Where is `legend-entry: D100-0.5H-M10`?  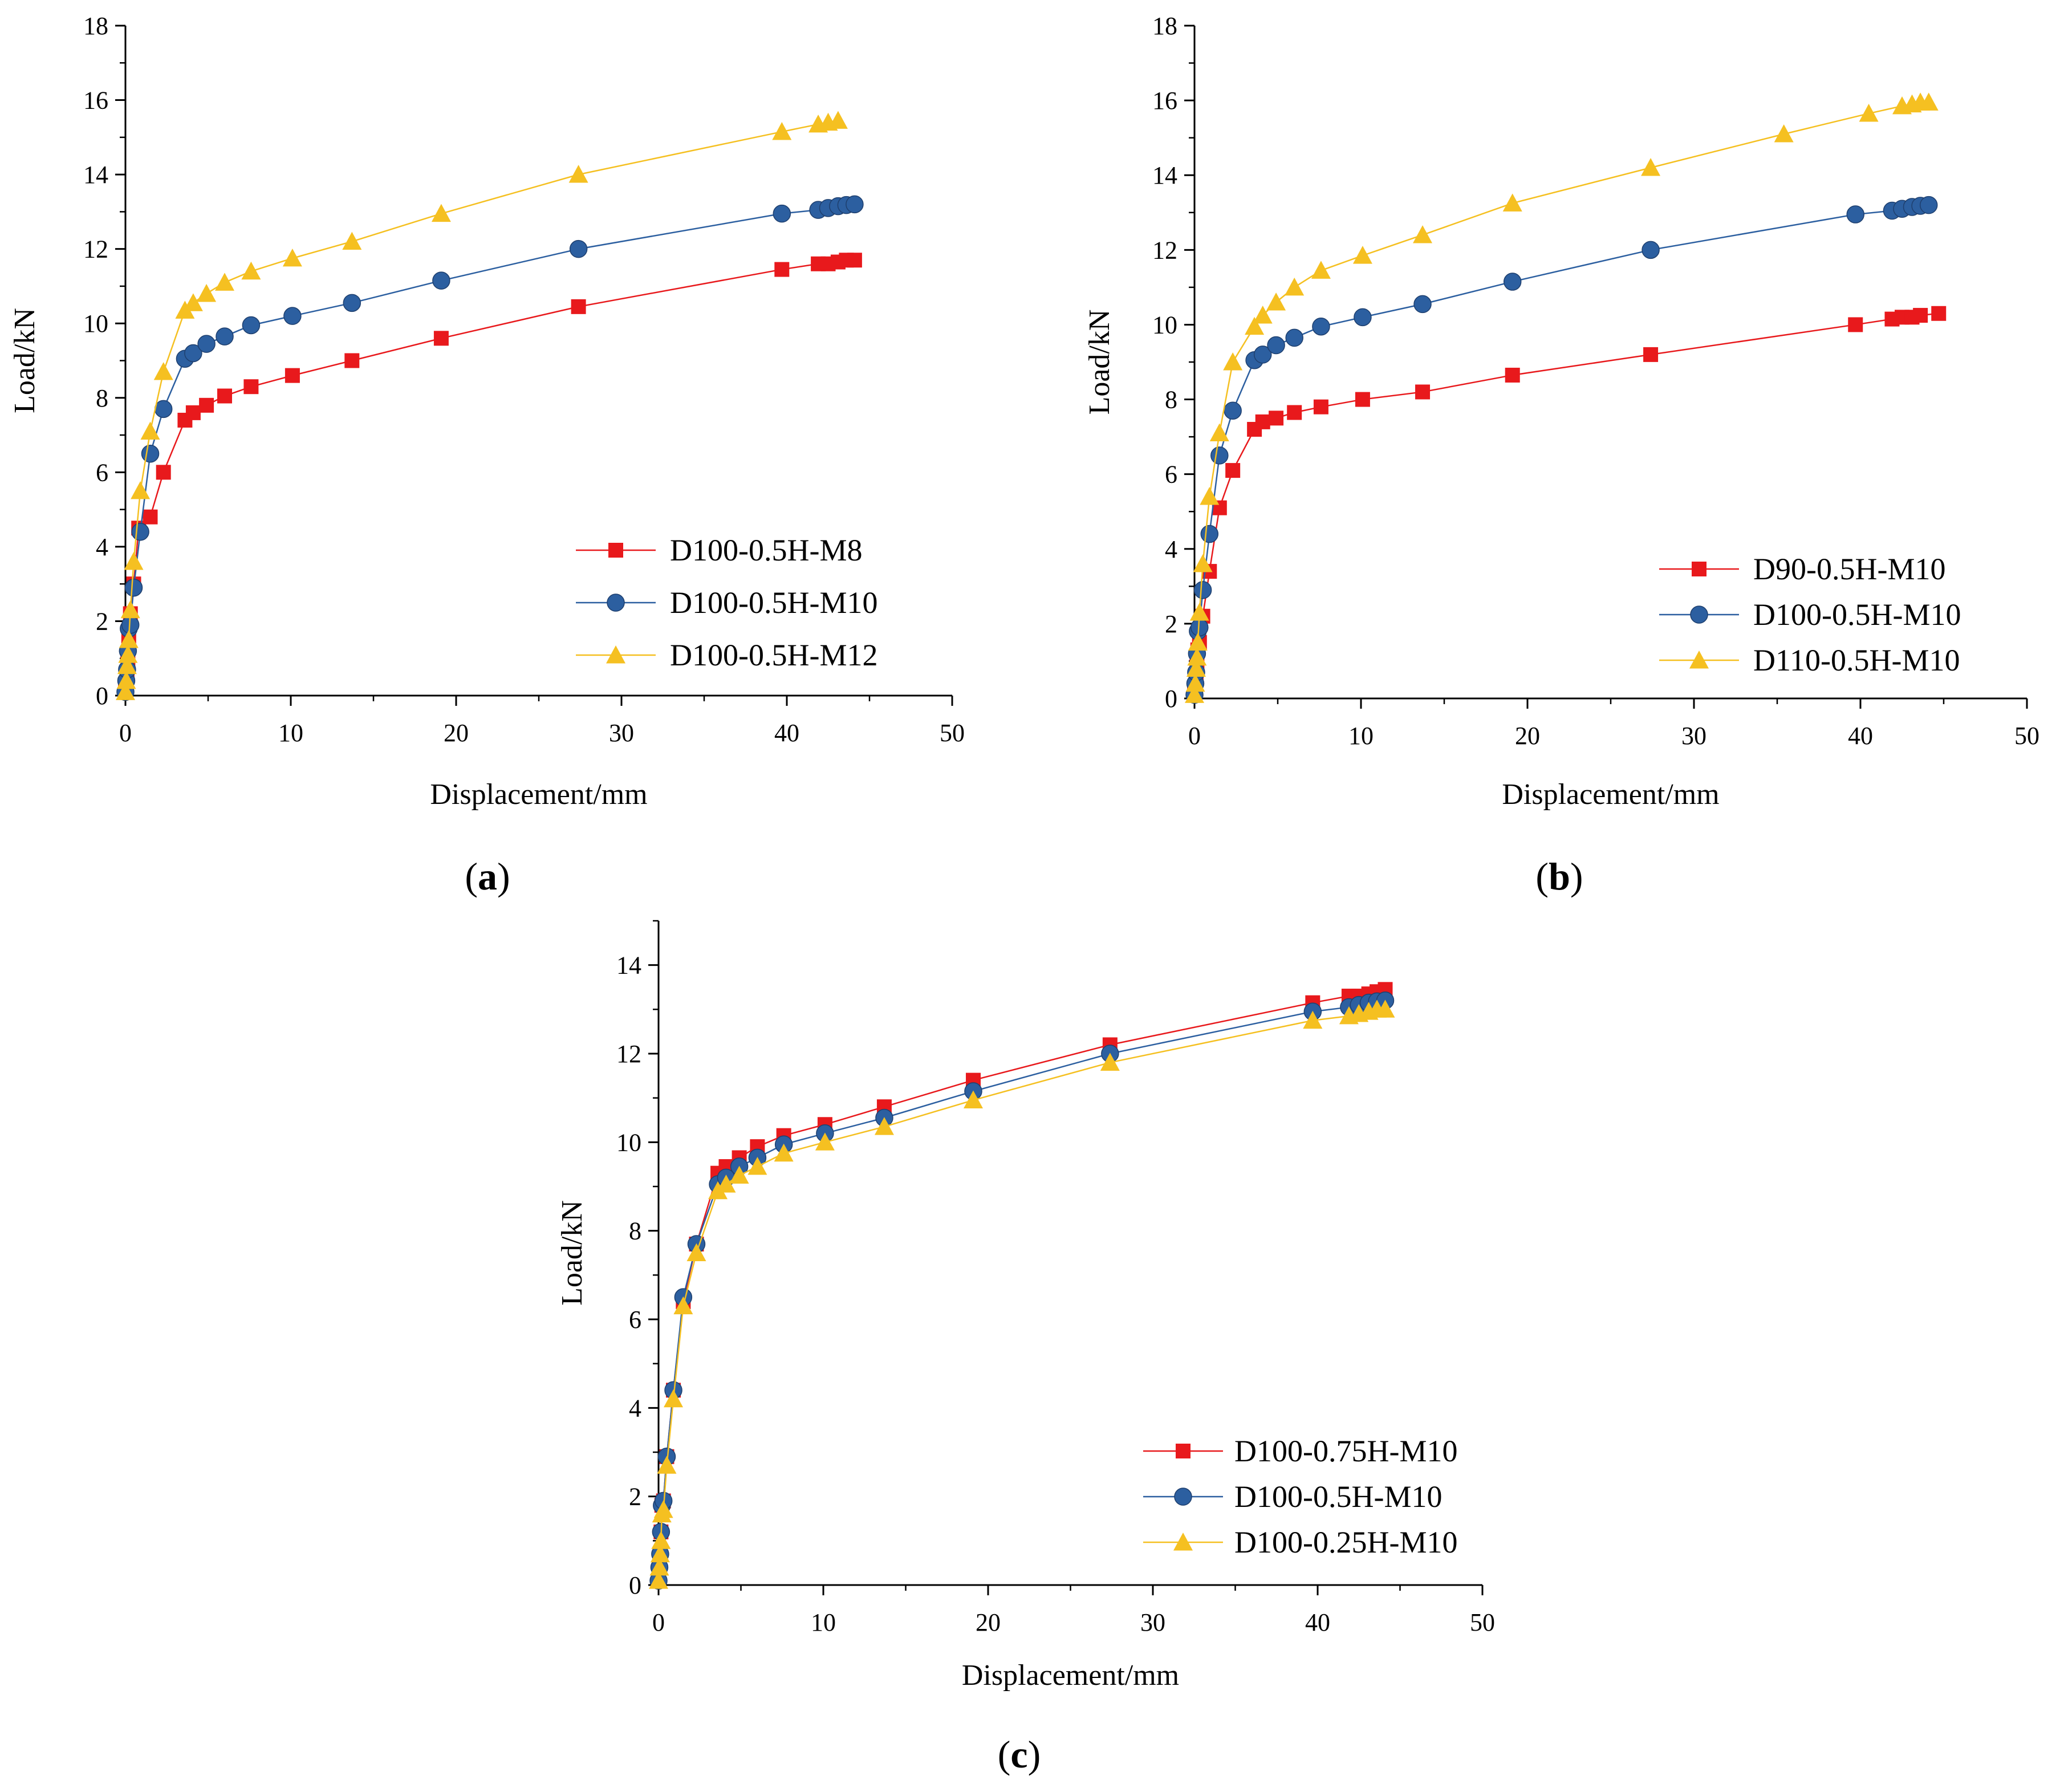 legend-entry: D100-0.5H-M10 is located at coordinates (726, 603).